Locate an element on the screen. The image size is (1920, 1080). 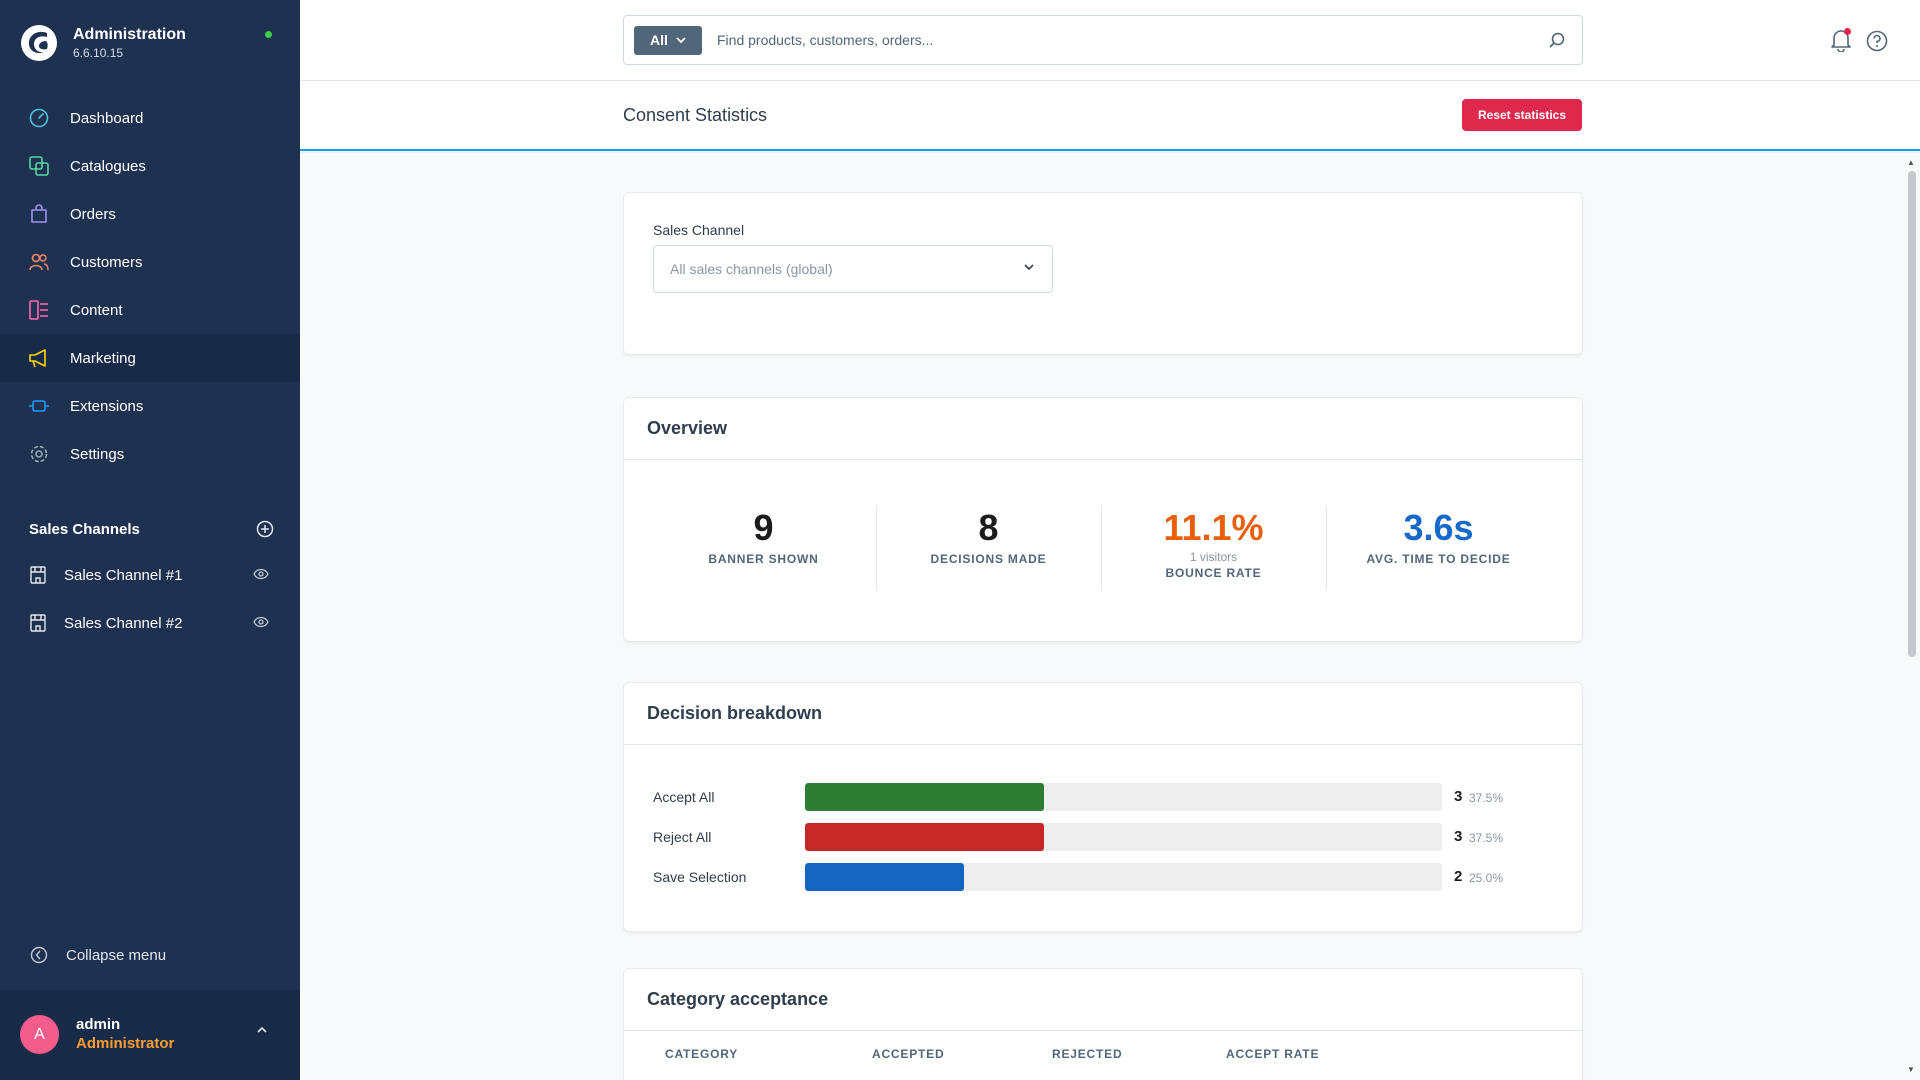
scrollbar-thumb is located at coordinates (1912, 414).